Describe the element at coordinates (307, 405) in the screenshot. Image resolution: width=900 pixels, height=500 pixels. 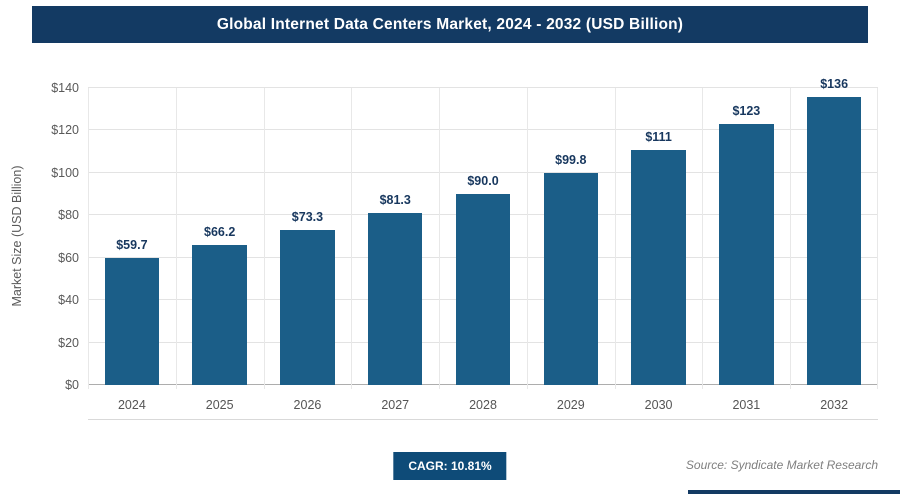
I see `x-axis-label: 2026` at that location.